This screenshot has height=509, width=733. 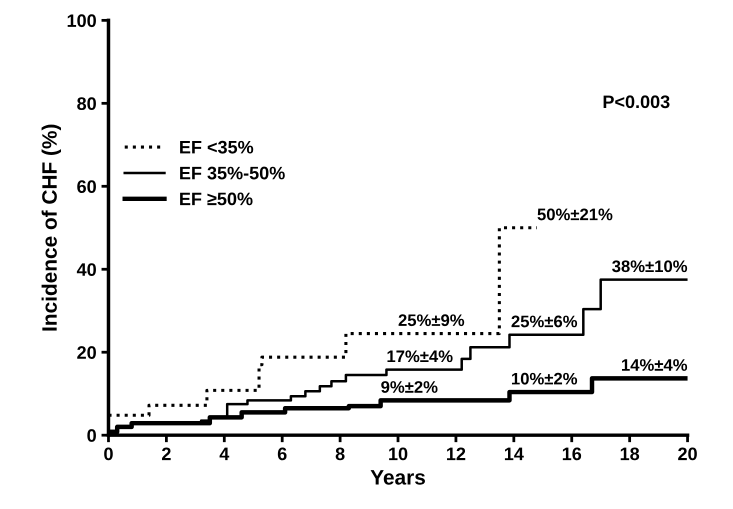 I want to click on x-tick-label: 20, so click(x=687, y=453).